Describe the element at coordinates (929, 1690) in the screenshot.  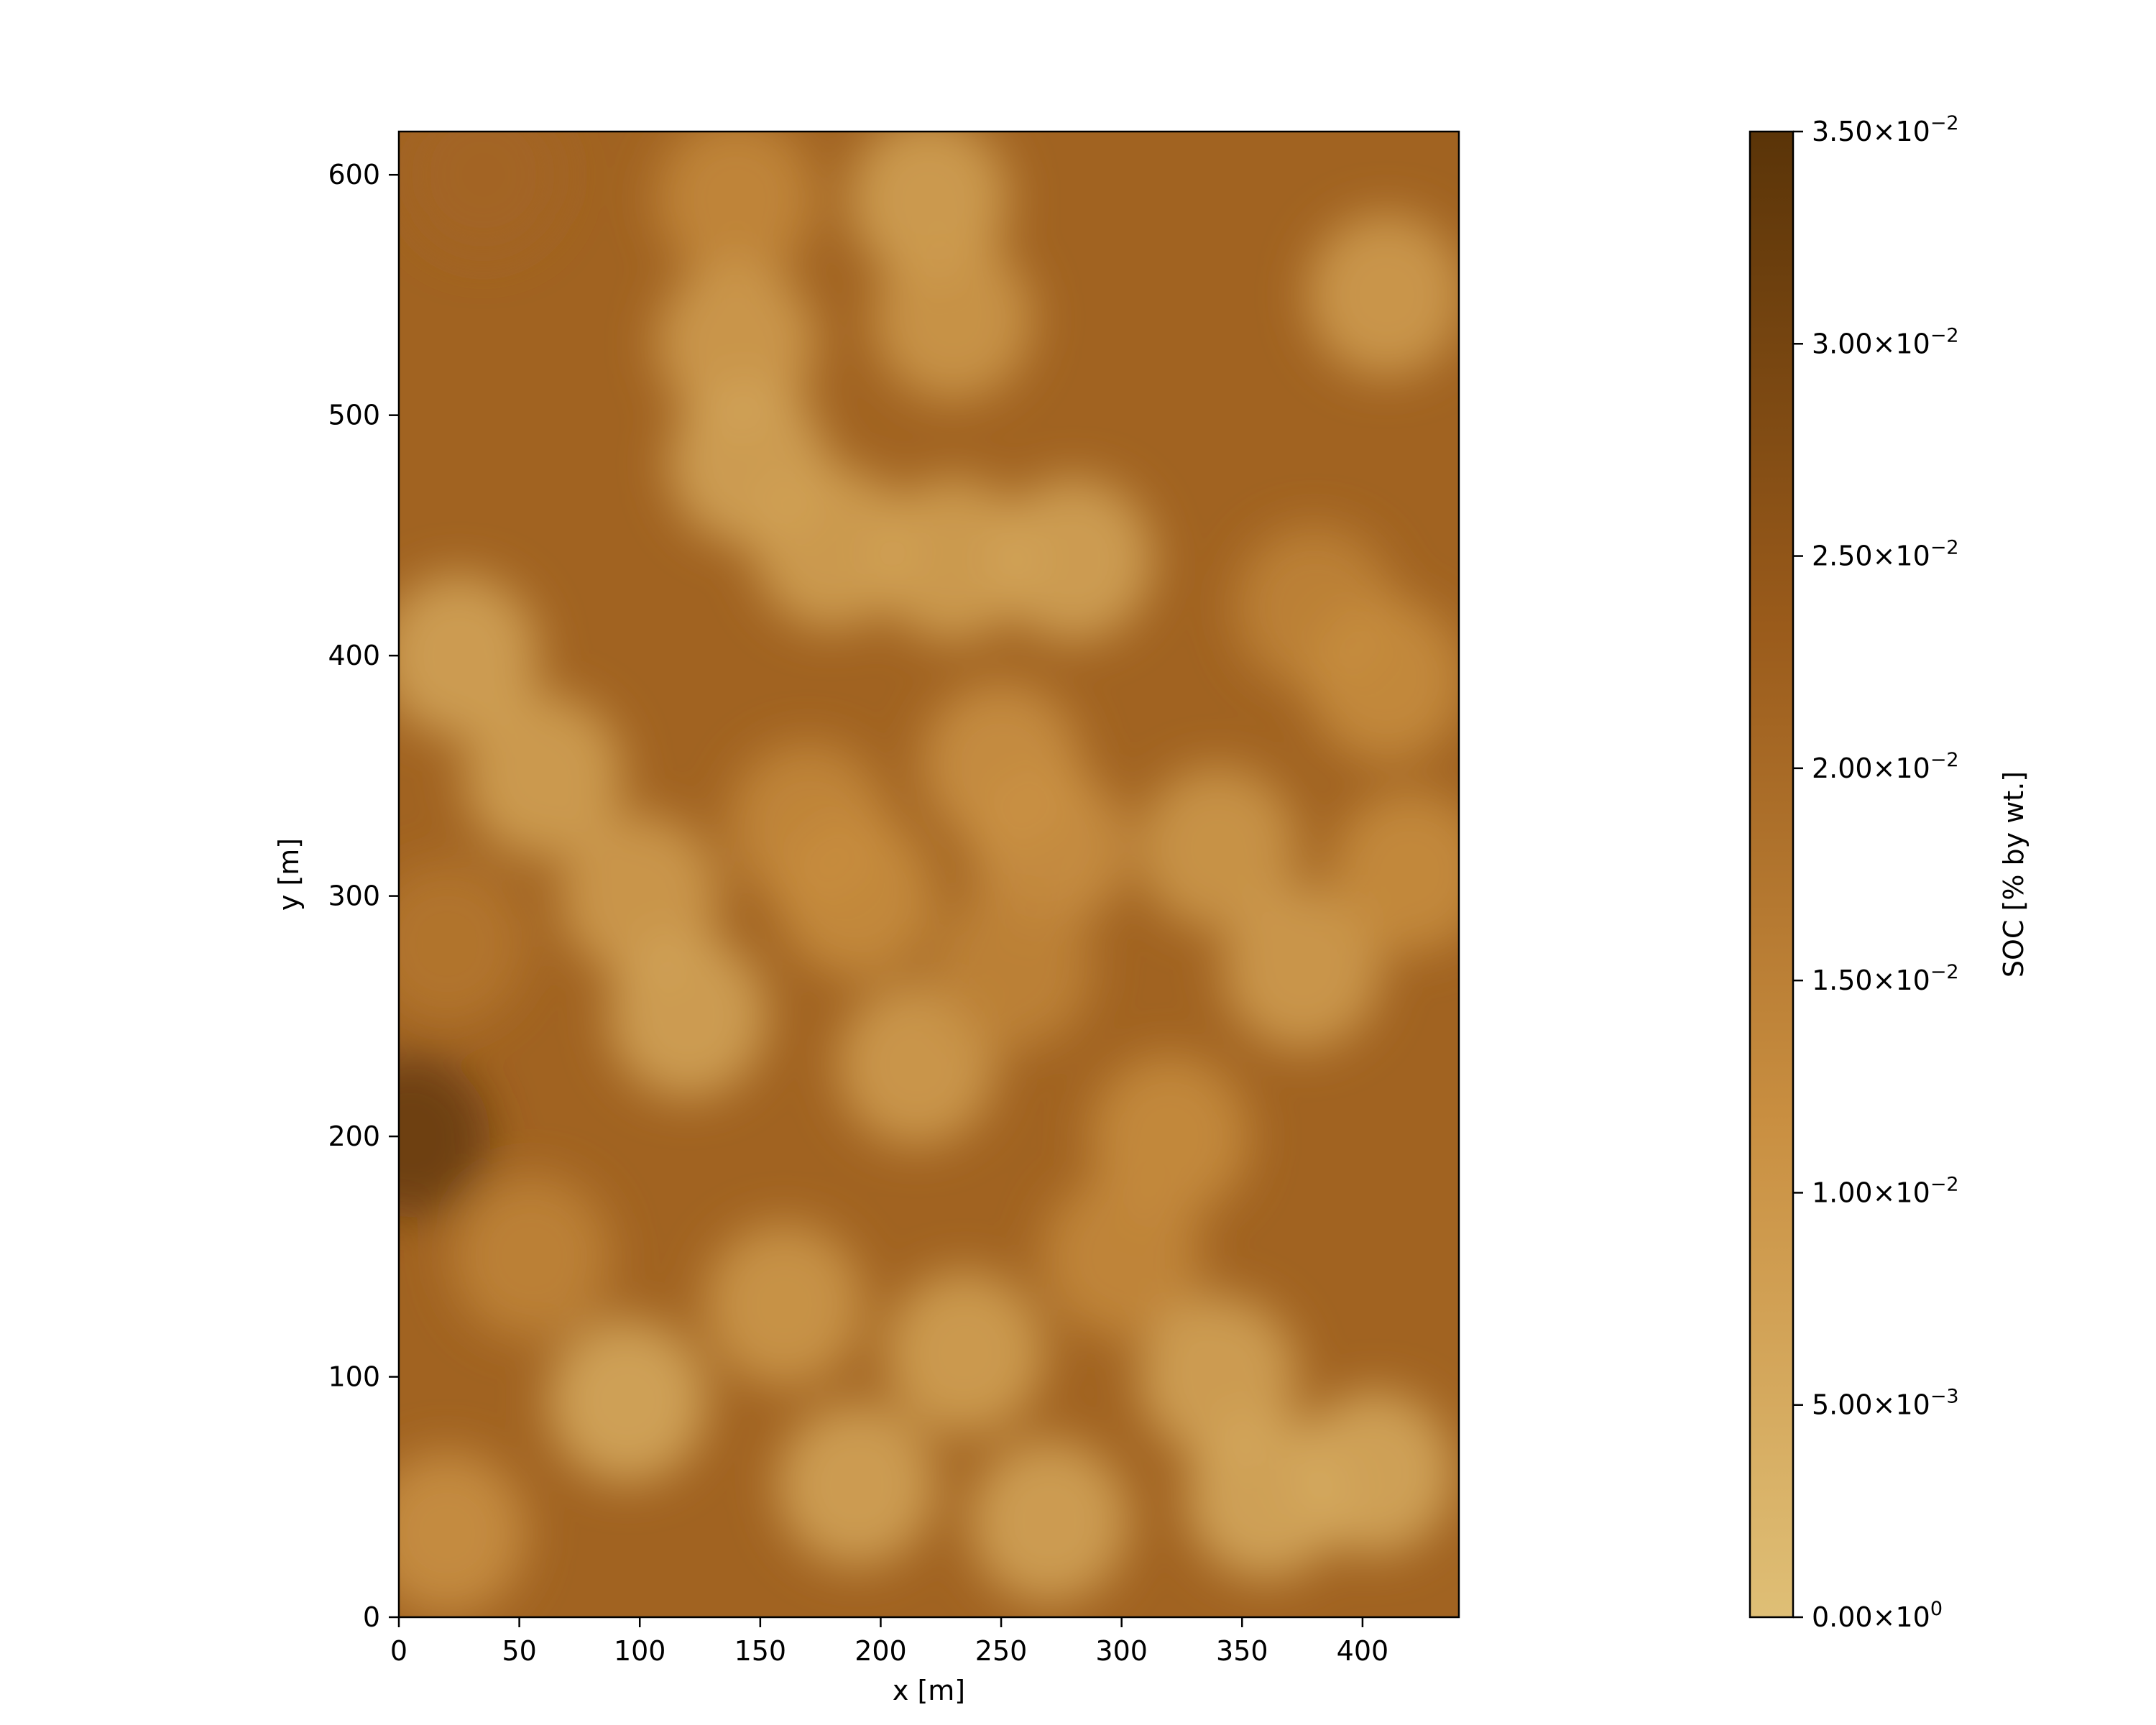
I see `x-axis-label: x [m]` at that location.